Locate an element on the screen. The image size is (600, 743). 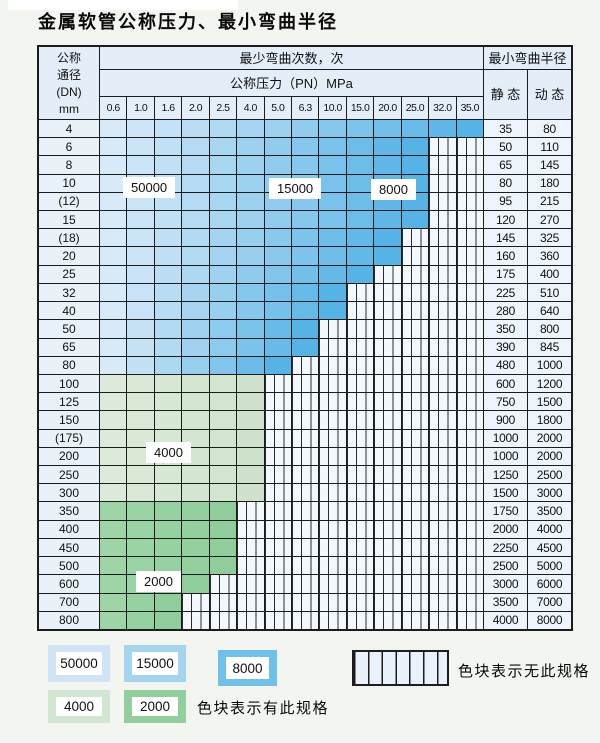
radius-header: 最小弯曲半径 is located at coordinates (527, 58).